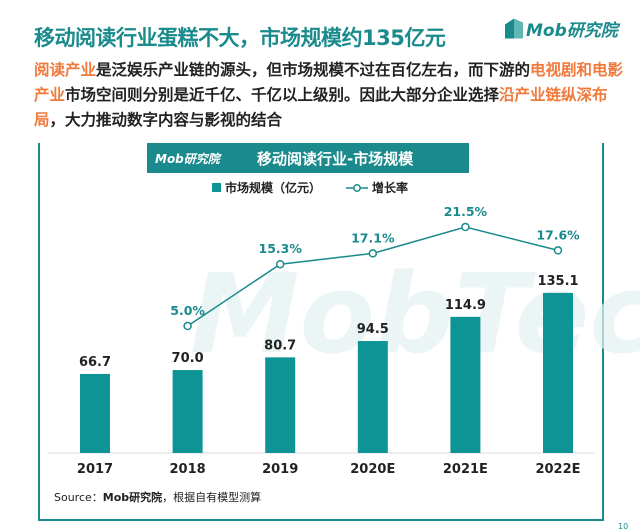 This screenshot has width=640, height=530. I want to click on chart-header: Mob研究院 移动阅读行业-市场规模, so click(308, 158).